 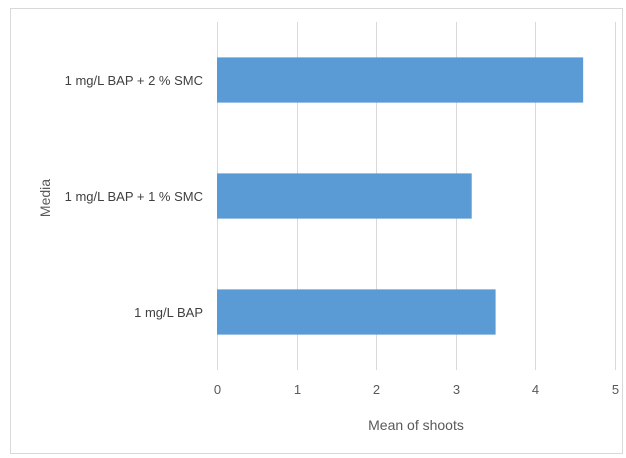 What do you see at coordinates (168, 312) in the screenshot?
I see `category-label-2: 1 mg/L BAP` at bounding box center [168, 312].